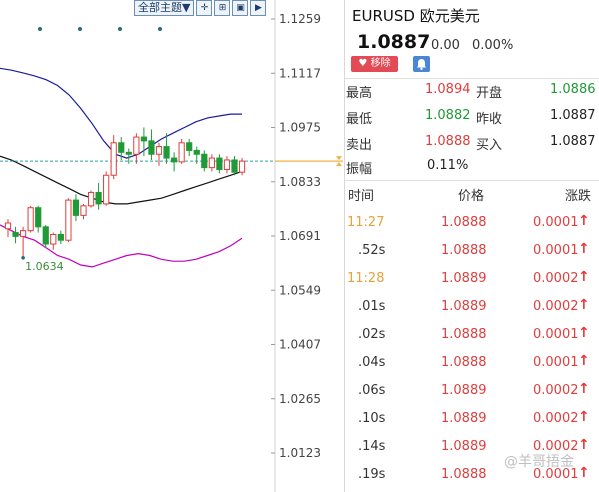  What do you see at coordinates (394, 42) in the screenshot?
I see `last-price: 1.0887` at bounding box center [394, 42].